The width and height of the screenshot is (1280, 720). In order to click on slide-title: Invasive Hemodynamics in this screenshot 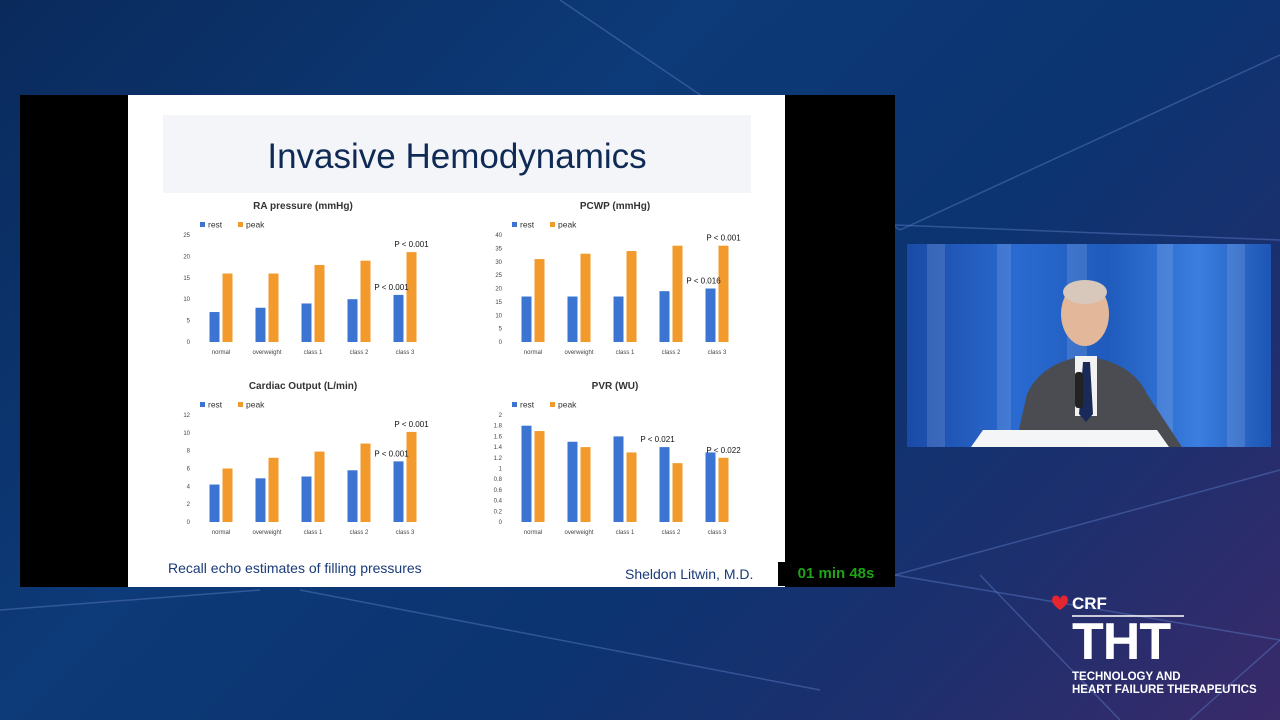, I will do `click(457, 156)`.